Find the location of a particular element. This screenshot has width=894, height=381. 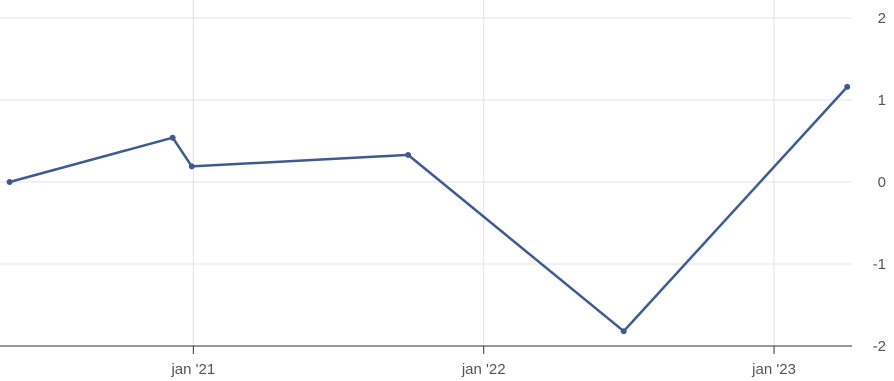

x-tick-label: jan '22 is located at coordinates (483, 369).